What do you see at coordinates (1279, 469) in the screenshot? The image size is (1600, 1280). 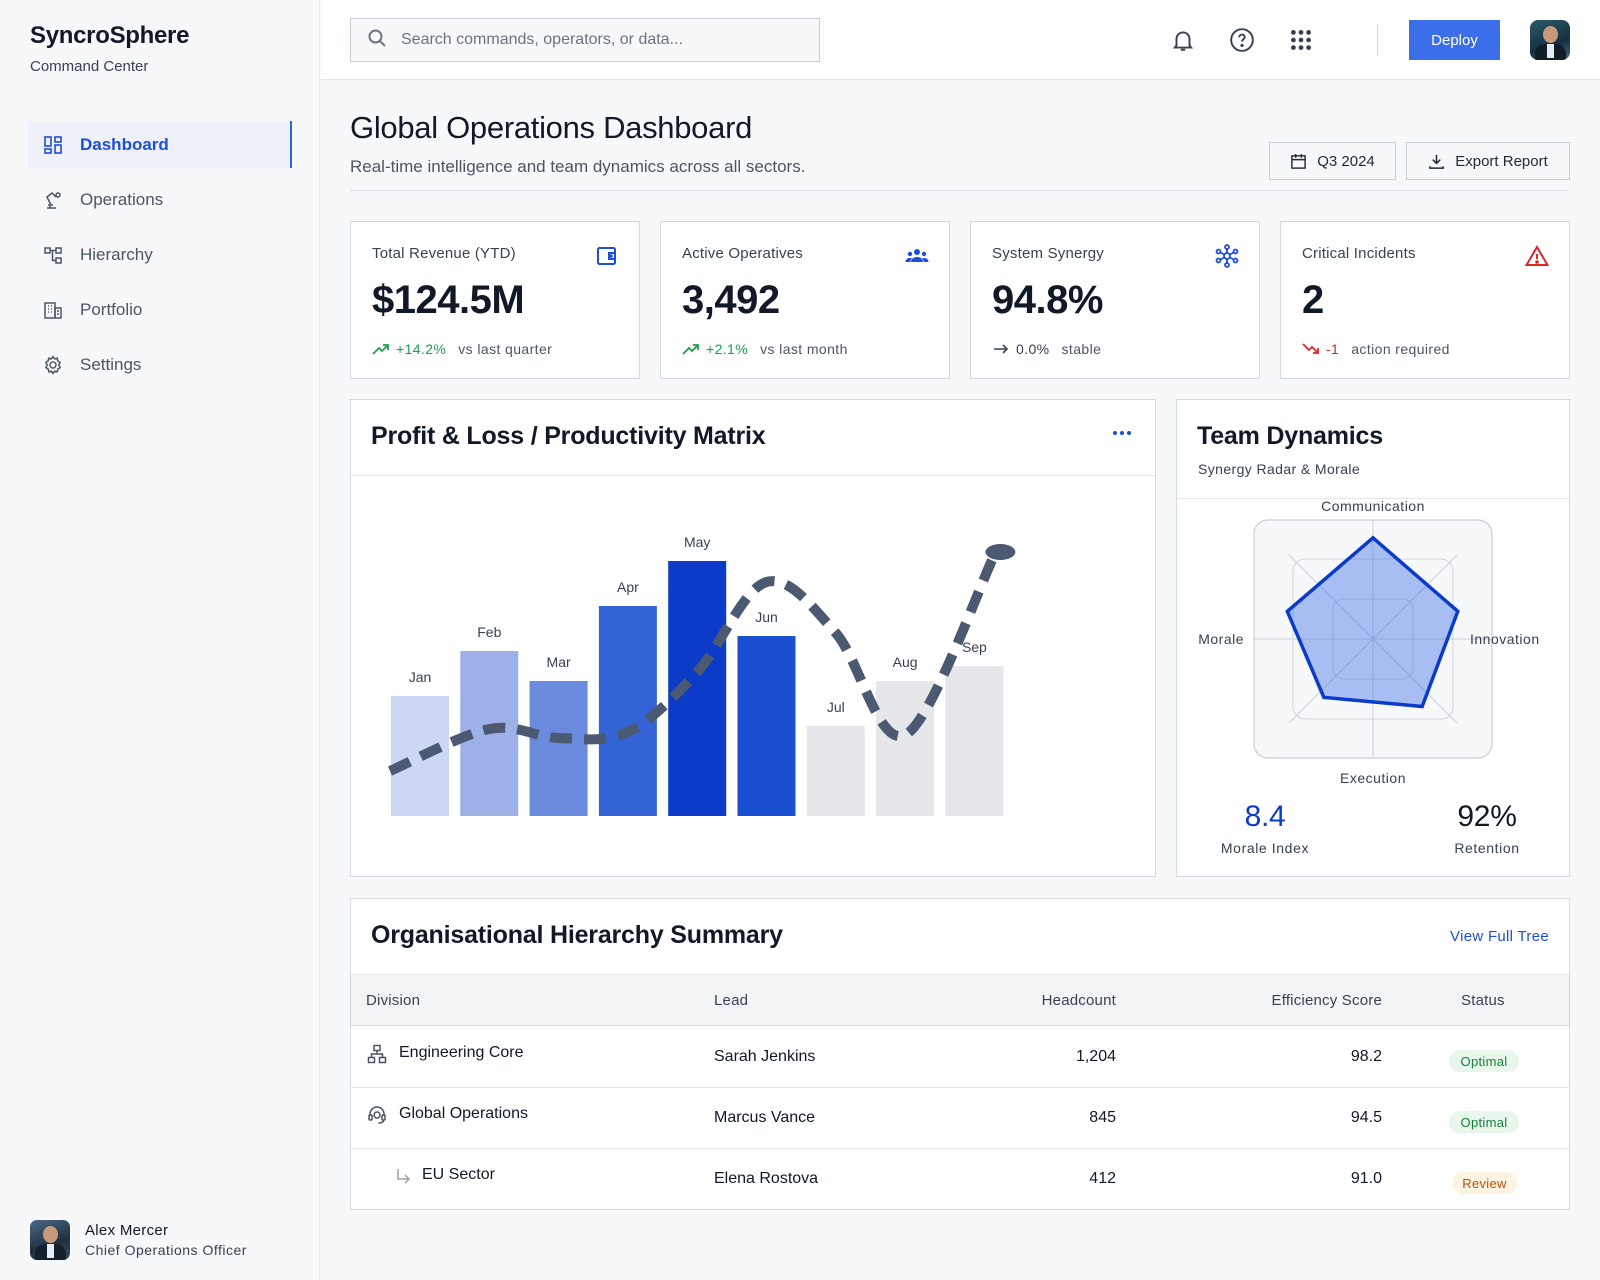 I see `panel-subtitle: Synergy Radar & Morale` at bounding box center [1279, 469].